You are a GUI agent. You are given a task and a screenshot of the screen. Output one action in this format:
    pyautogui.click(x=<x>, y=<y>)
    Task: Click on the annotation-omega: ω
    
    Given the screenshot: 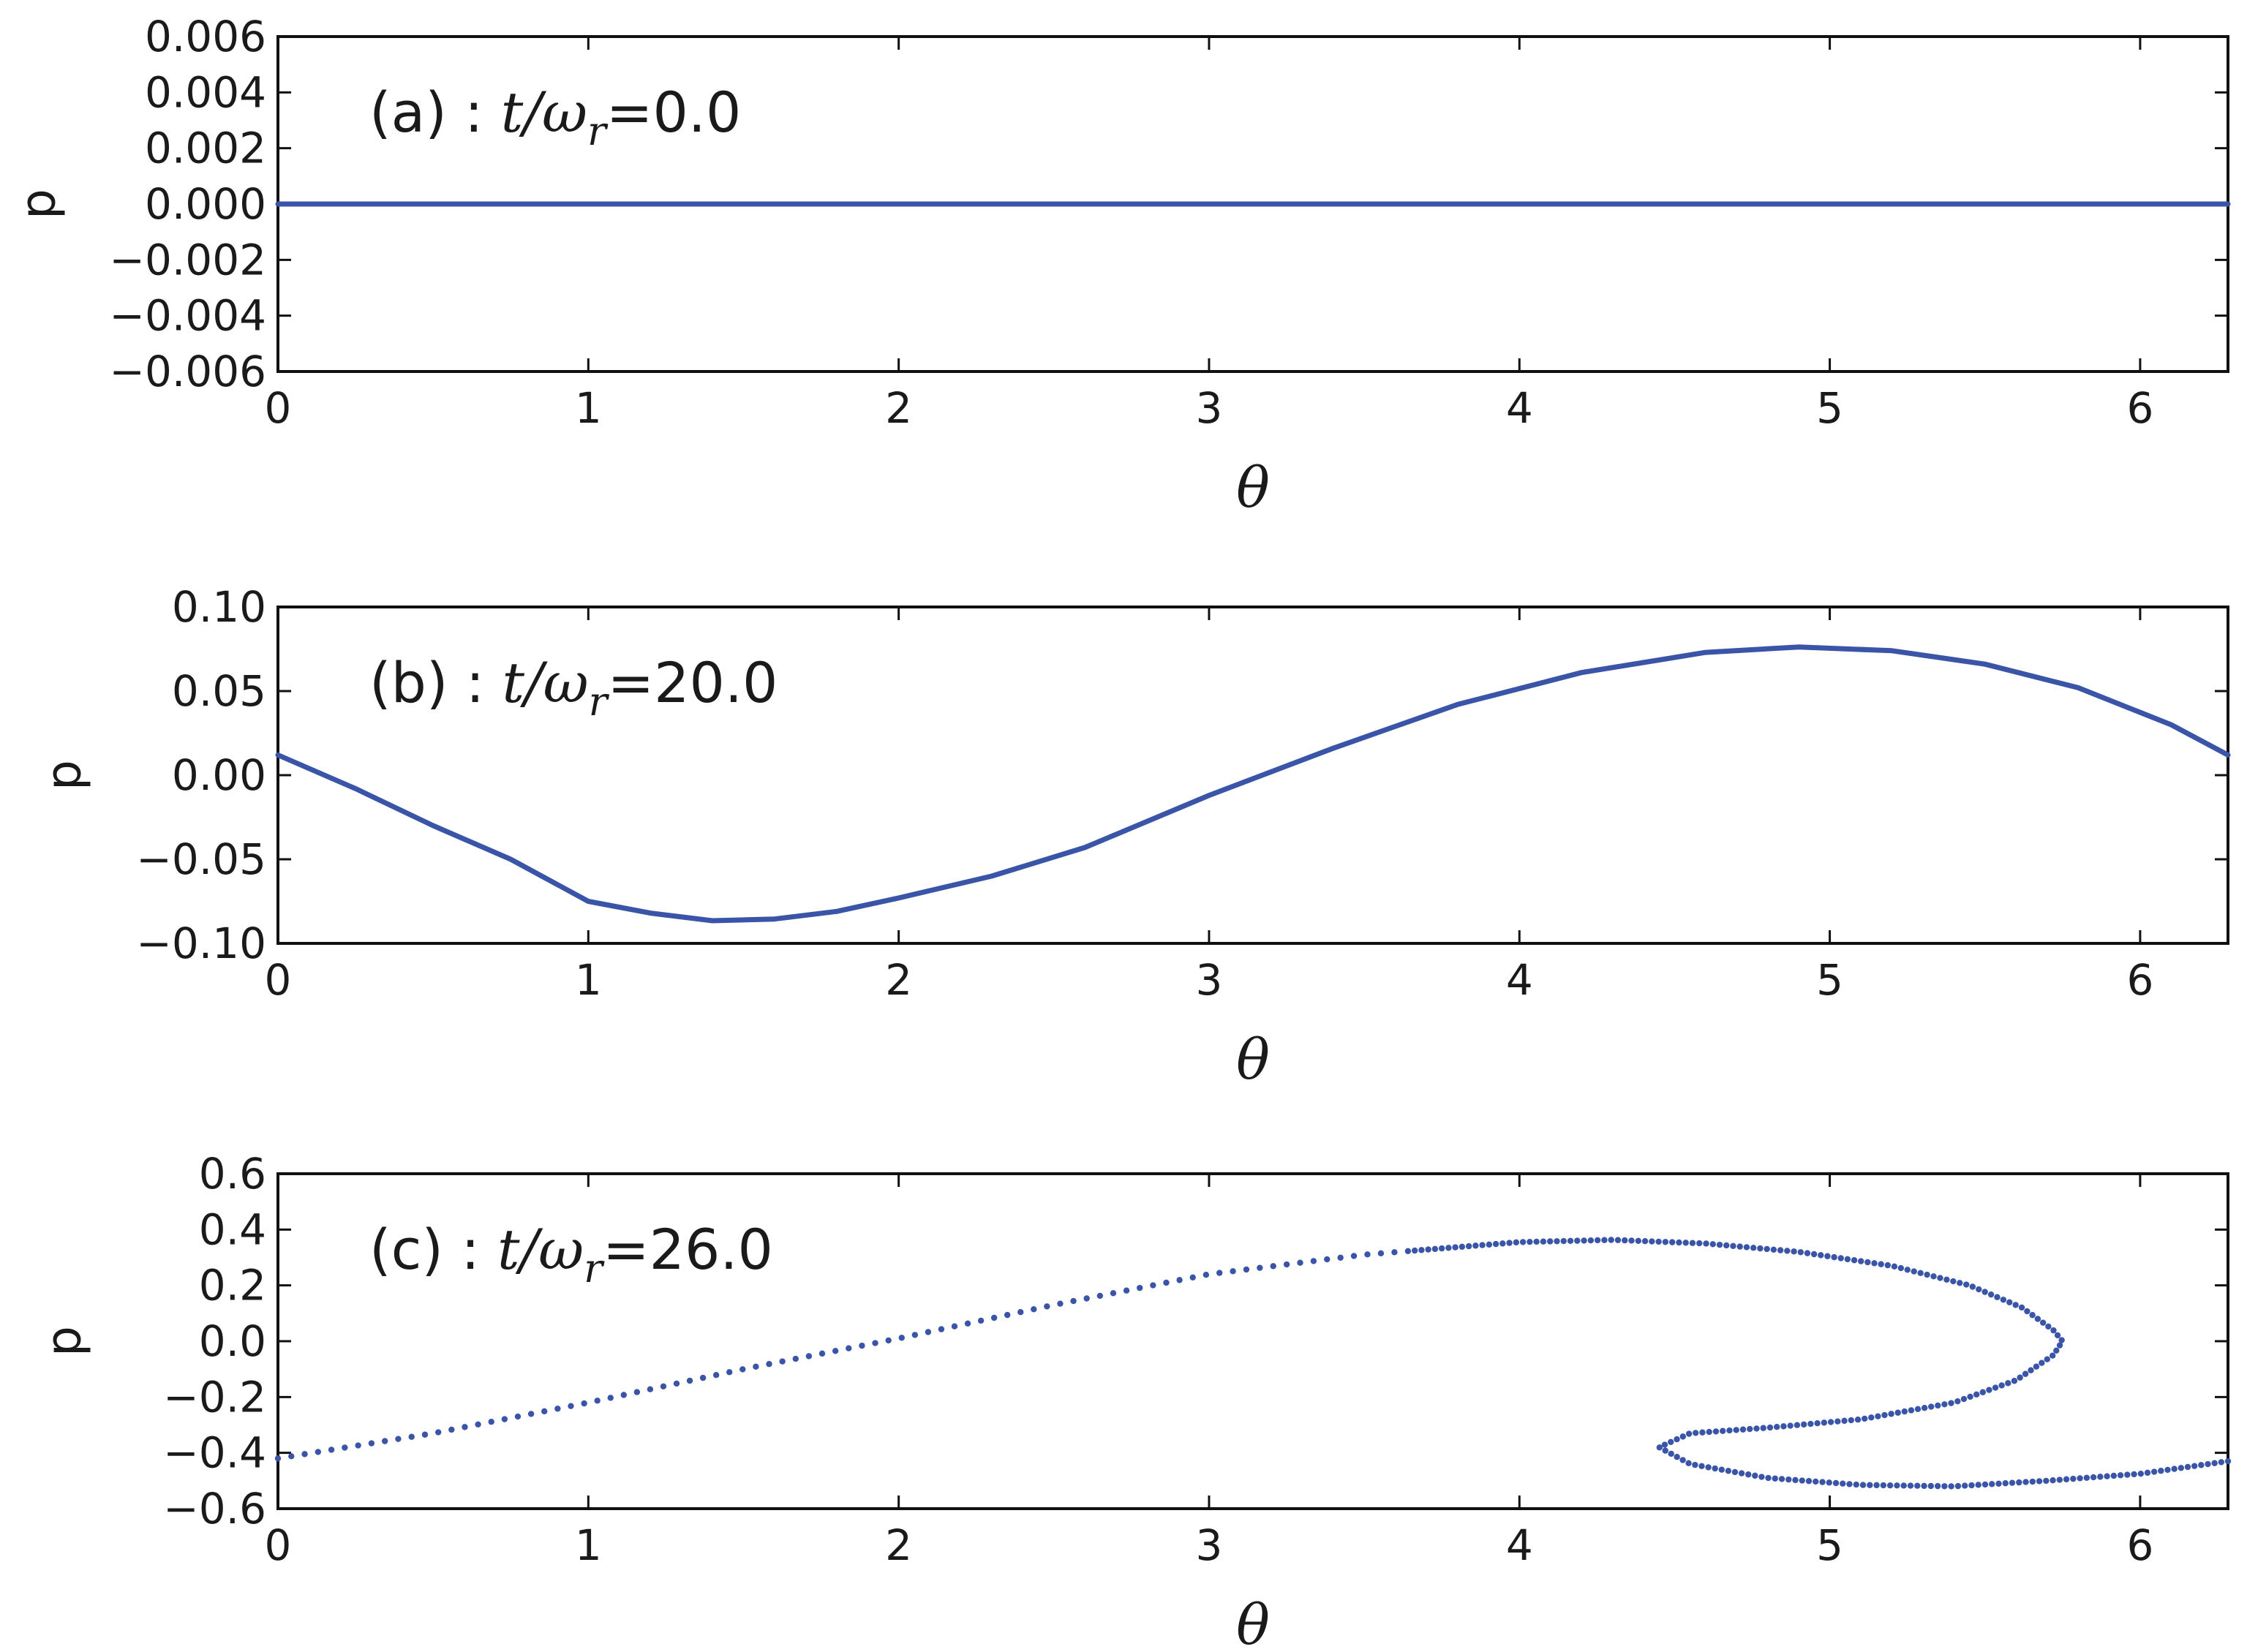 What is the action you would take?
    pyautogui.click(x=566, y=682)
    